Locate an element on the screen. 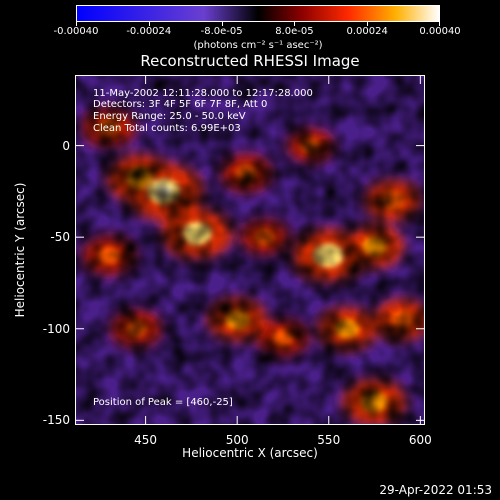 Image resolution: width=500 pixels, height=500 pixels. timestamp: 29-Apr-2022 01:53 is located at coordinates (435, 490).